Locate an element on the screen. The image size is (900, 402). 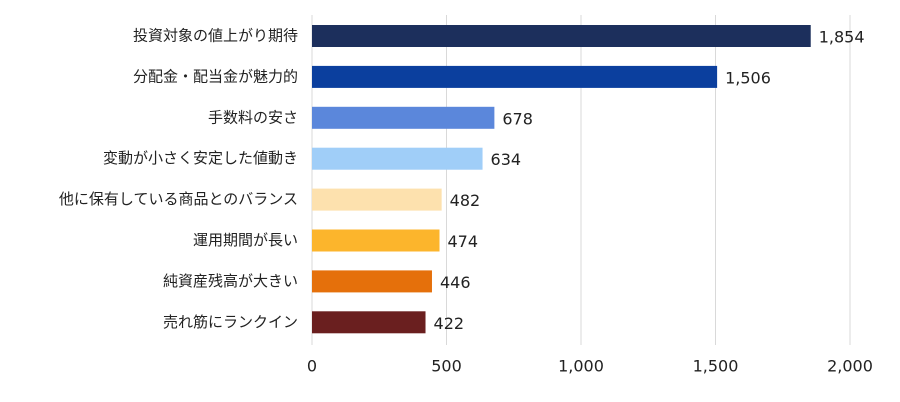
category-label: 純資産残高が大きい is located at coordinates (230, 281).